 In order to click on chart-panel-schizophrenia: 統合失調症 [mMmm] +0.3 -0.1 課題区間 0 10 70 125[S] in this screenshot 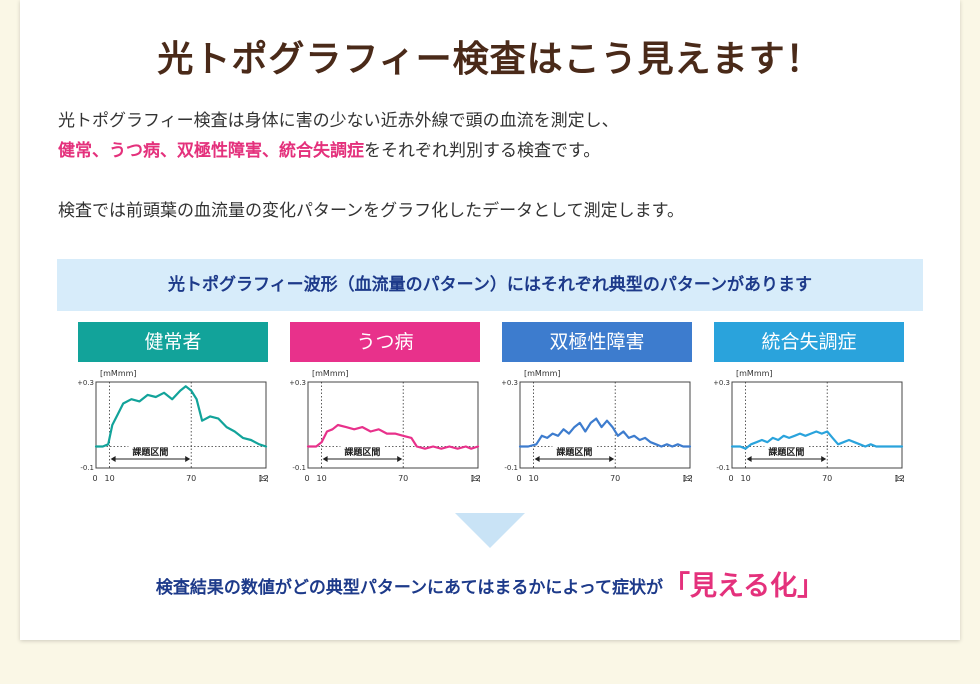, I will do `click(809, 407)`.